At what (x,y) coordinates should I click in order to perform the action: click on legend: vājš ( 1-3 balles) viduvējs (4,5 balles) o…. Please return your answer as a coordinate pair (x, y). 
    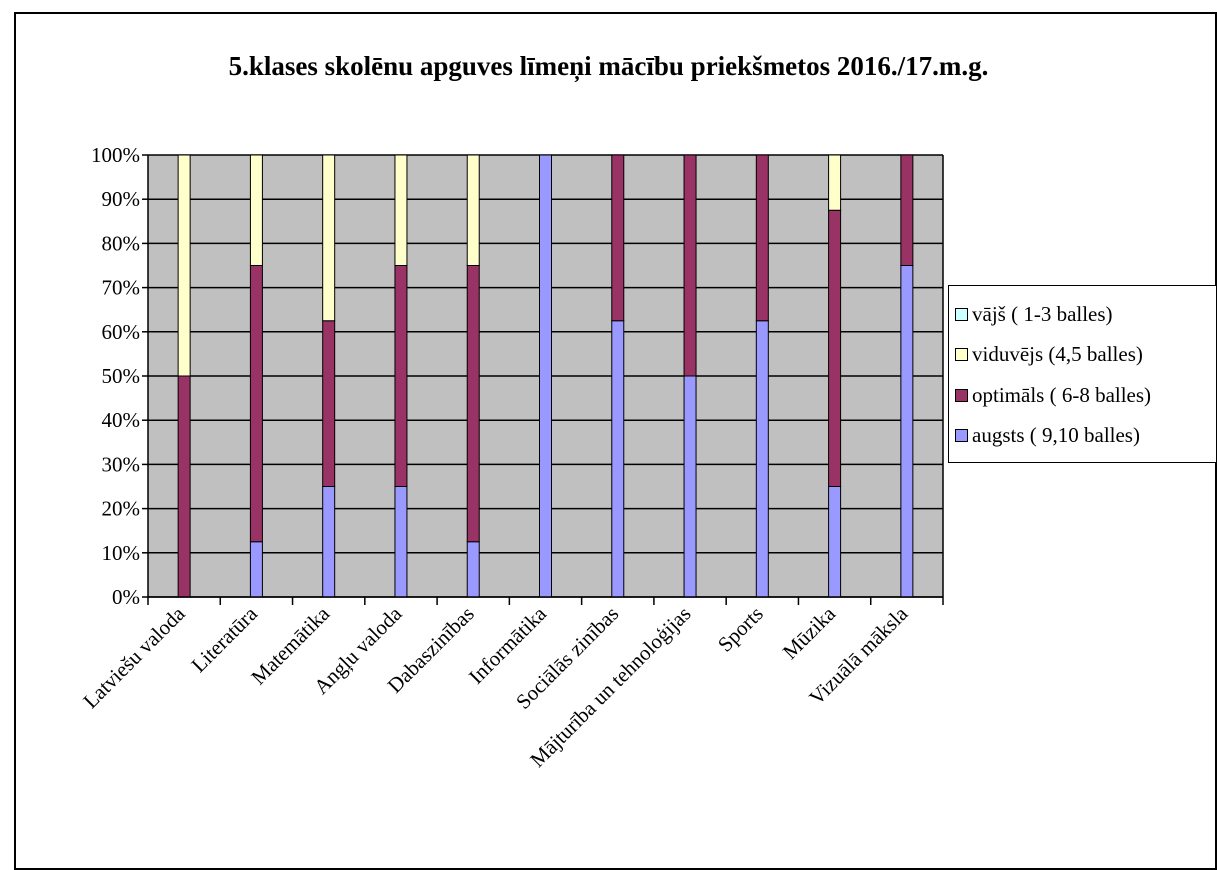
    Looking at the image, I should click on (1082, 374).